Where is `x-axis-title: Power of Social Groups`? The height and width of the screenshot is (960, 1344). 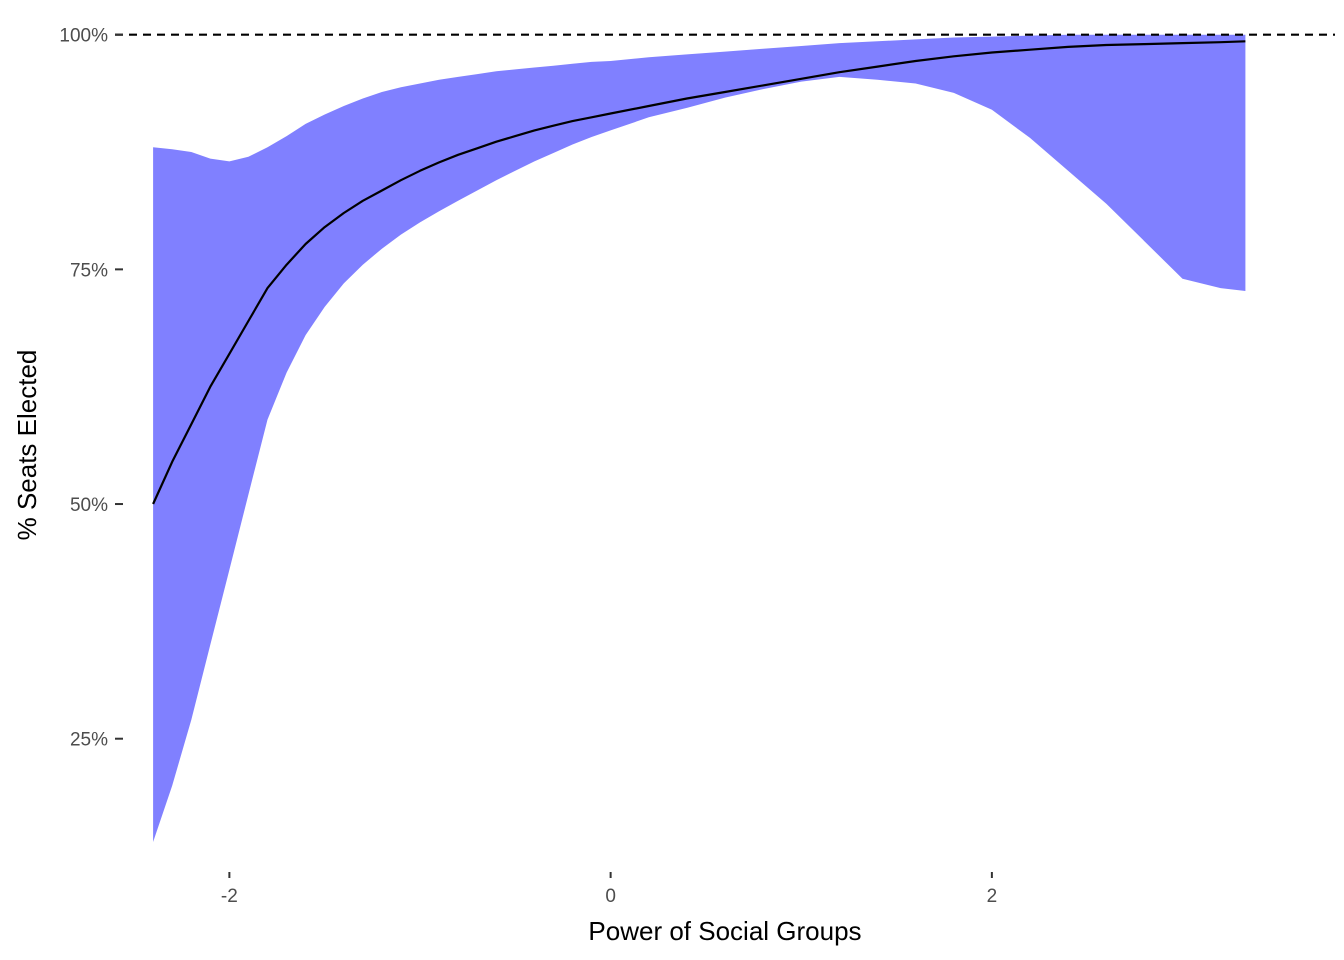 x-axis-title: Power of Social Groups is located at coordinates (724, 931).